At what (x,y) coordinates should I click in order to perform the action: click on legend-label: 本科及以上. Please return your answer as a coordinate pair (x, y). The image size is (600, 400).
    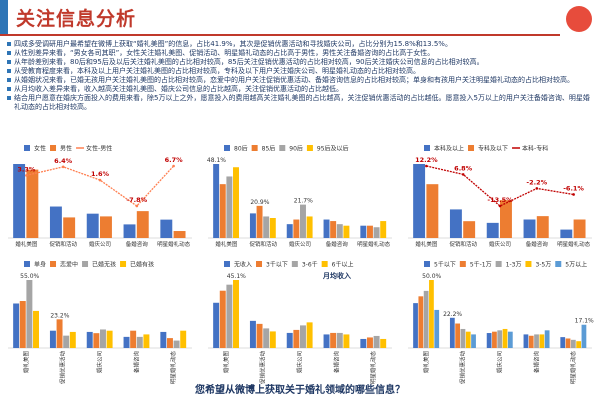
    Looking at the image, I should click on (449, 149).